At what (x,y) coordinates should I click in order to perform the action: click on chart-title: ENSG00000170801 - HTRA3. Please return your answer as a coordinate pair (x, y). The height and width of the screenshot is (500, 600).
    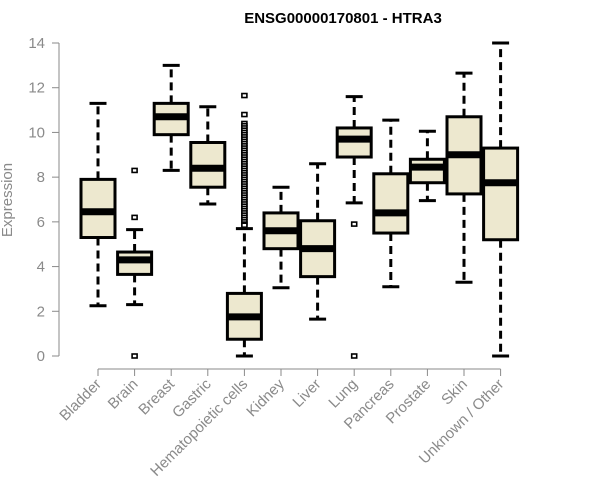
    Looking at the image, I should click on (343, 18).